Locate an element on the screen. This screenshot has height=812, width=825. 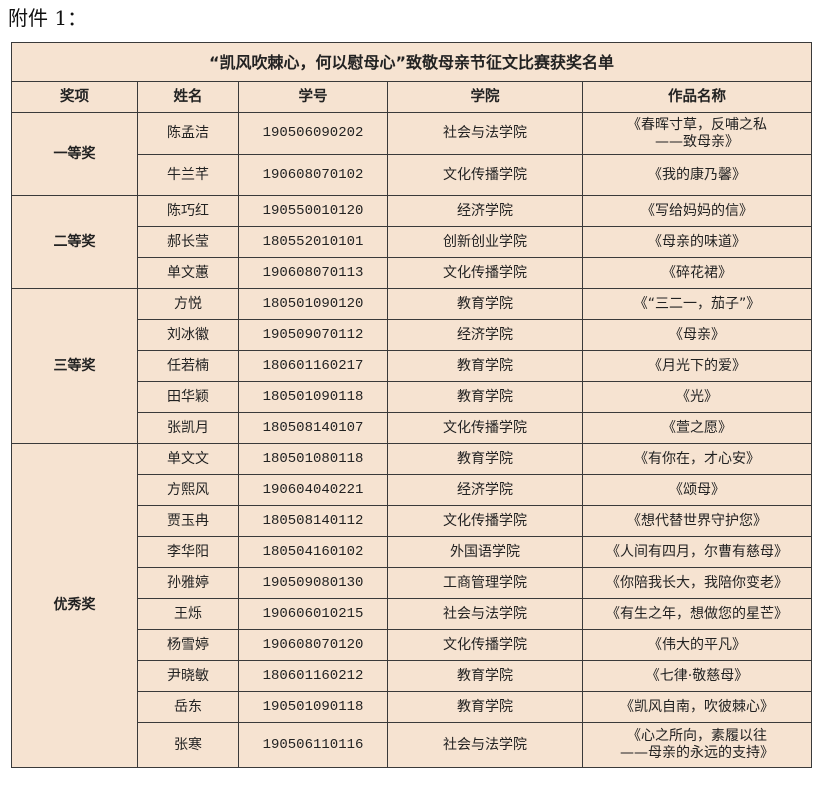
work-title: 《人间有四月，尔曹有慈母》 is located at coordinates (697, 552).